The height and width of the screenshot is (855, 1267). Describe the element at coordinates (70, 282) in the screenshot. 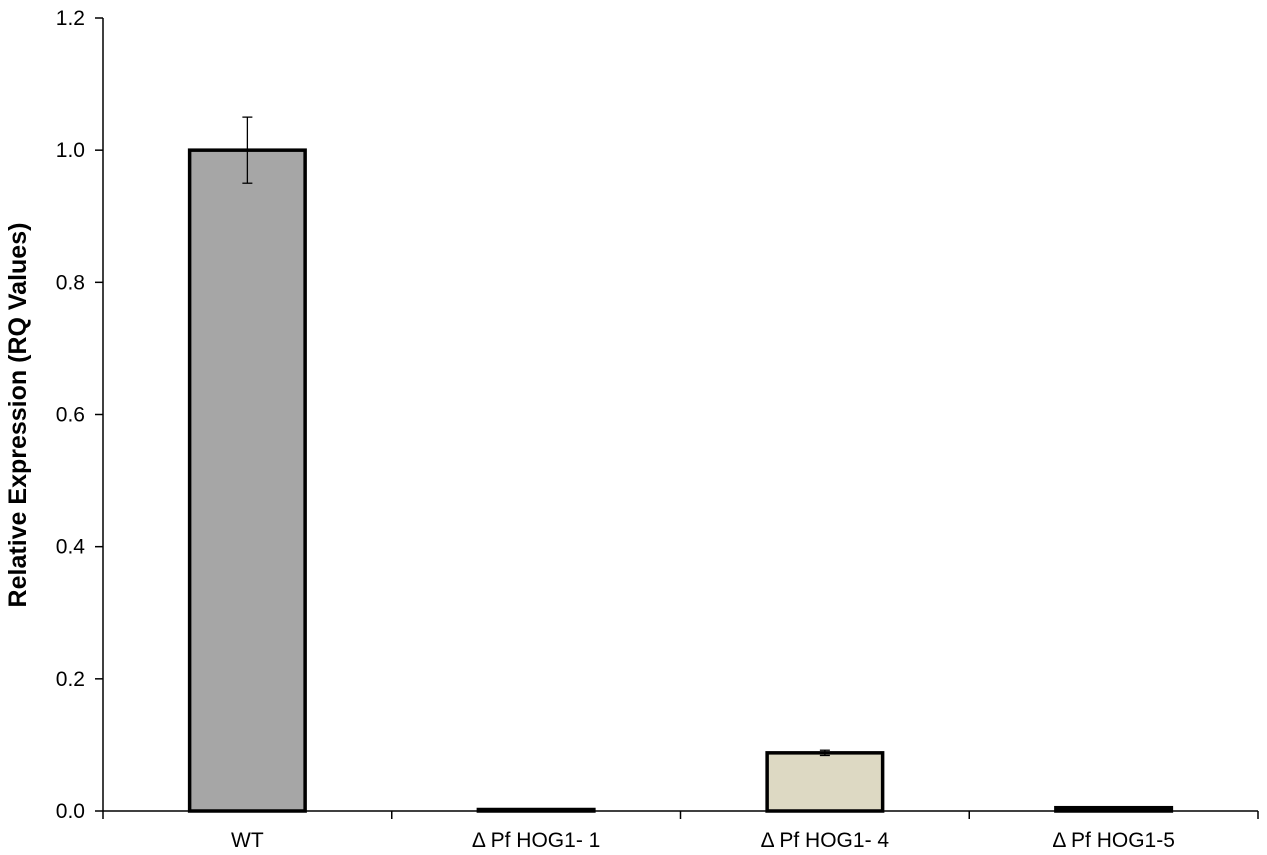

I see `y-tick-label: 0.8` at that location.